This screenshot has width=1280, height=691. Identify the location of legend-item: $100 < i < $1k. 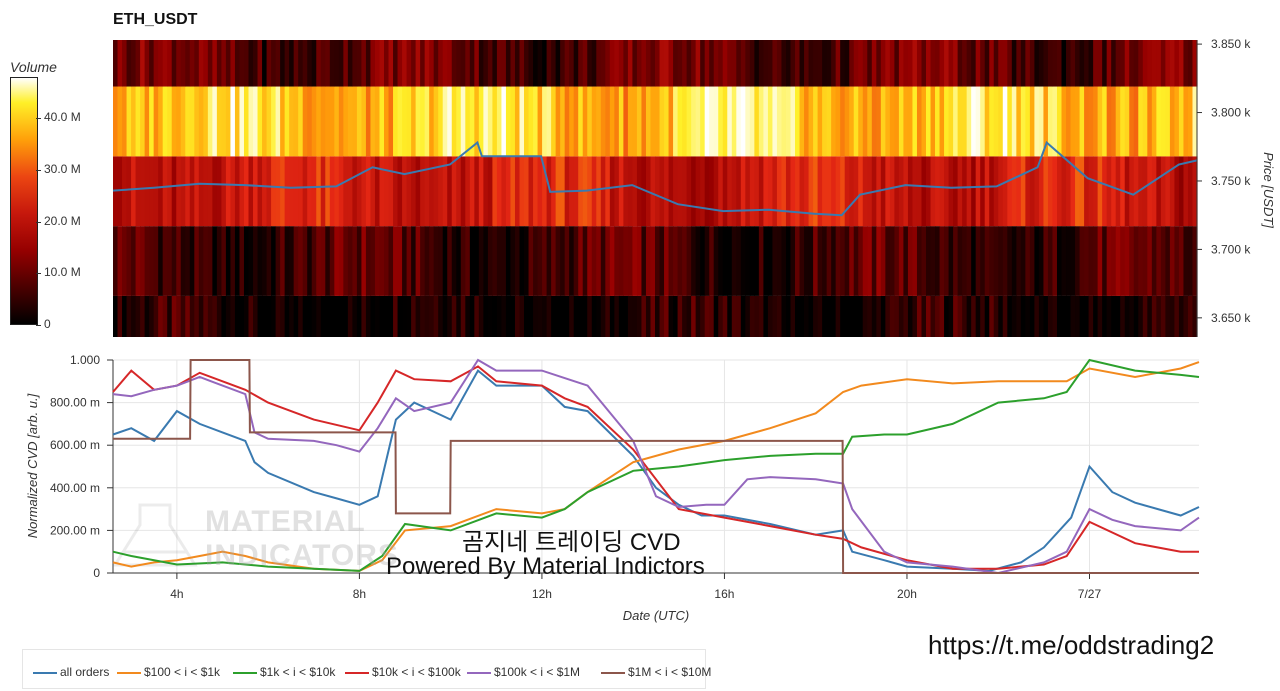
(168, 672).